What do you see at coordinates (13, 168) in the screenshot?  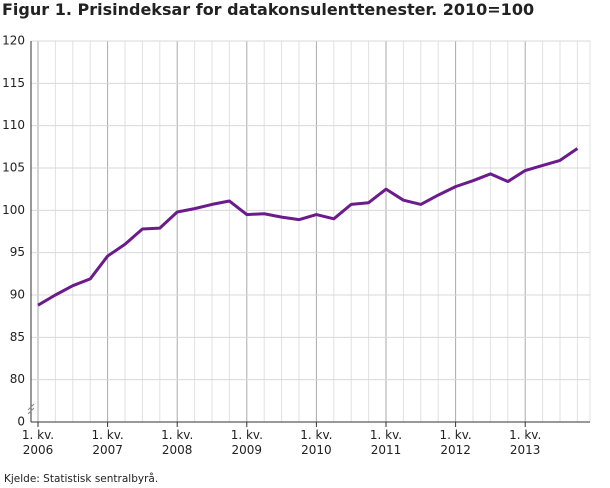 I see `y-tick-label: 105` at bounding box center [13, 168].